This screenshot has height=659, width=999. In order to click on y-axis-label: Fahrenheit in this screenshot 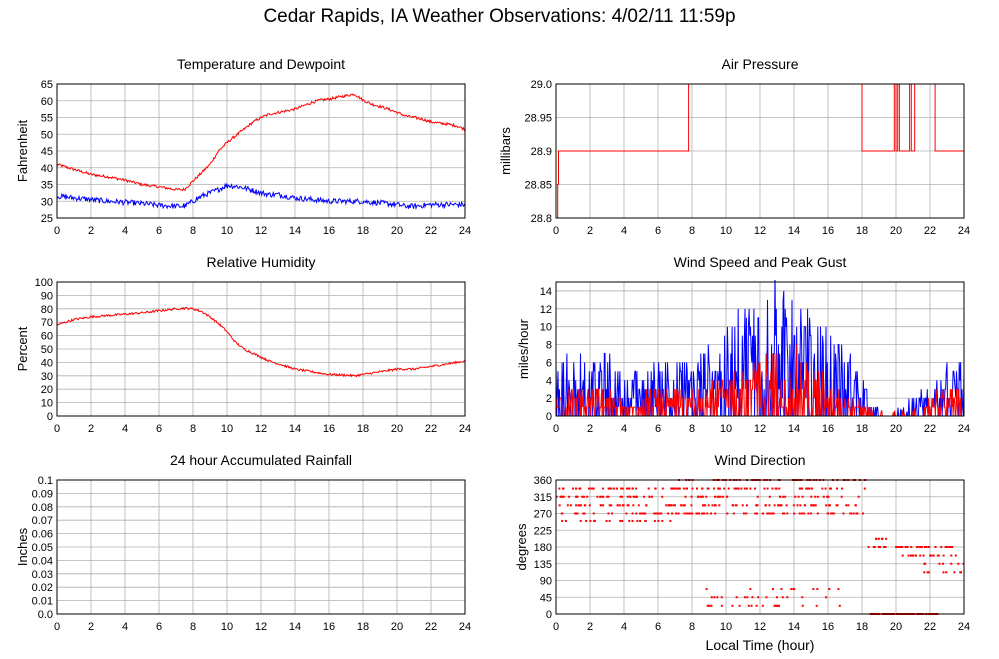, I will do `click(22, 151)`.